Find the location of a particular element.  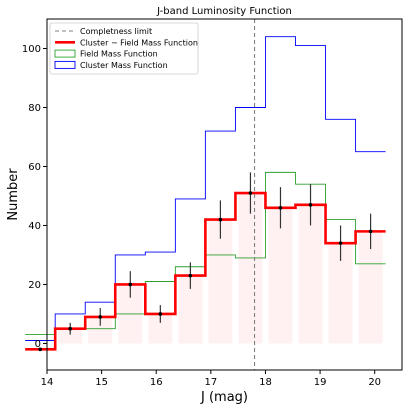

x-tick-label: 20 is located at coordinates (374, 382).